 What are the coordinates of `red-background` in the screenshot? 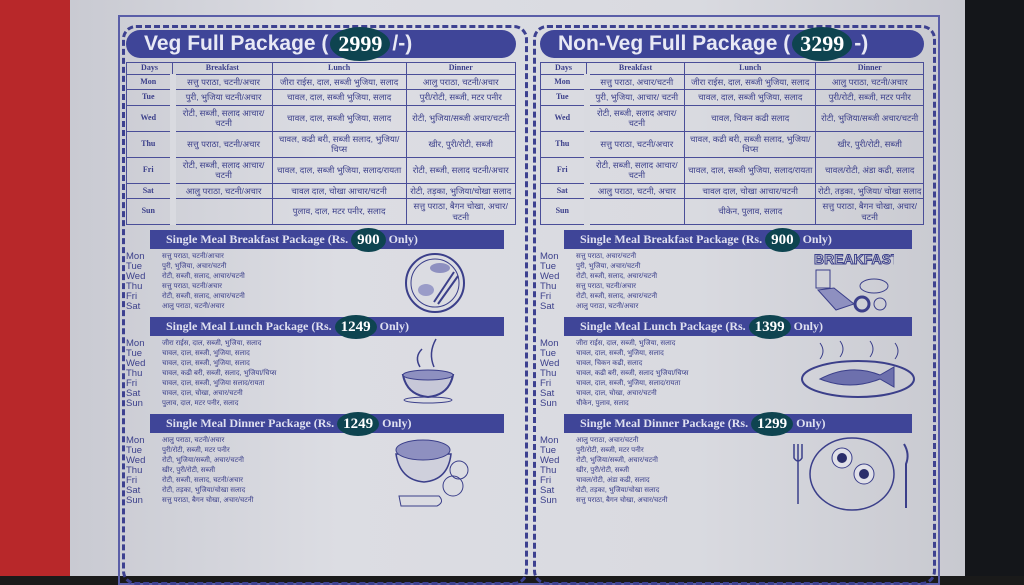 It's located at (37, 288).